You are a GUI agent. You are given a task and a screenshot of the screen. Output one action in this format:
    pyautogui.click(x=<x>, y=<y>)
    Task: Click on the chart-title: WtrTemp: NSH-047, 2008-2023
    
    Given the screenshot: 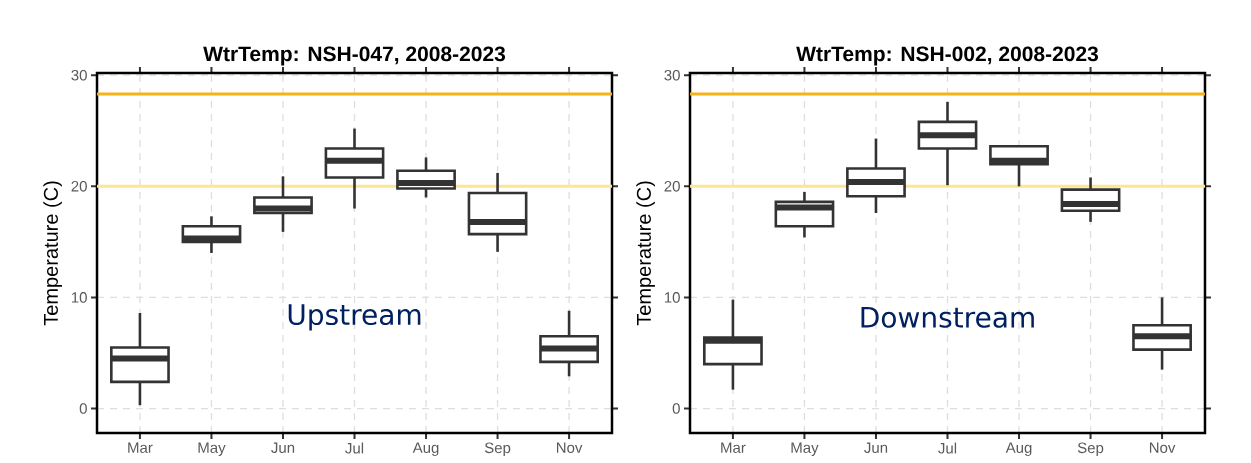 What is the action you would take?
    pyautogui.click(x=354, y=56)
    